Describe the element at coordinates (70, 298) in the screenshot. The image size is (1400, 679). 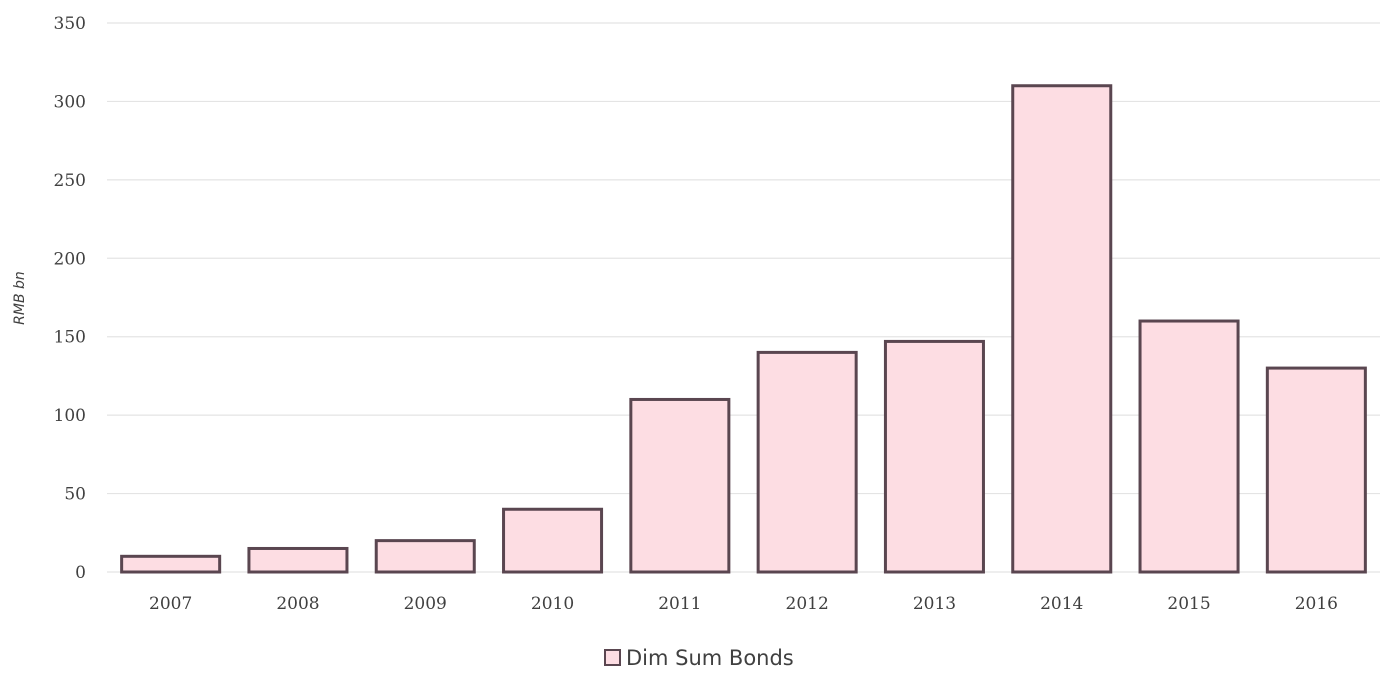
I see `y-axis-tick-labels: 0 50 100 150 200 250 300 350` at that location.